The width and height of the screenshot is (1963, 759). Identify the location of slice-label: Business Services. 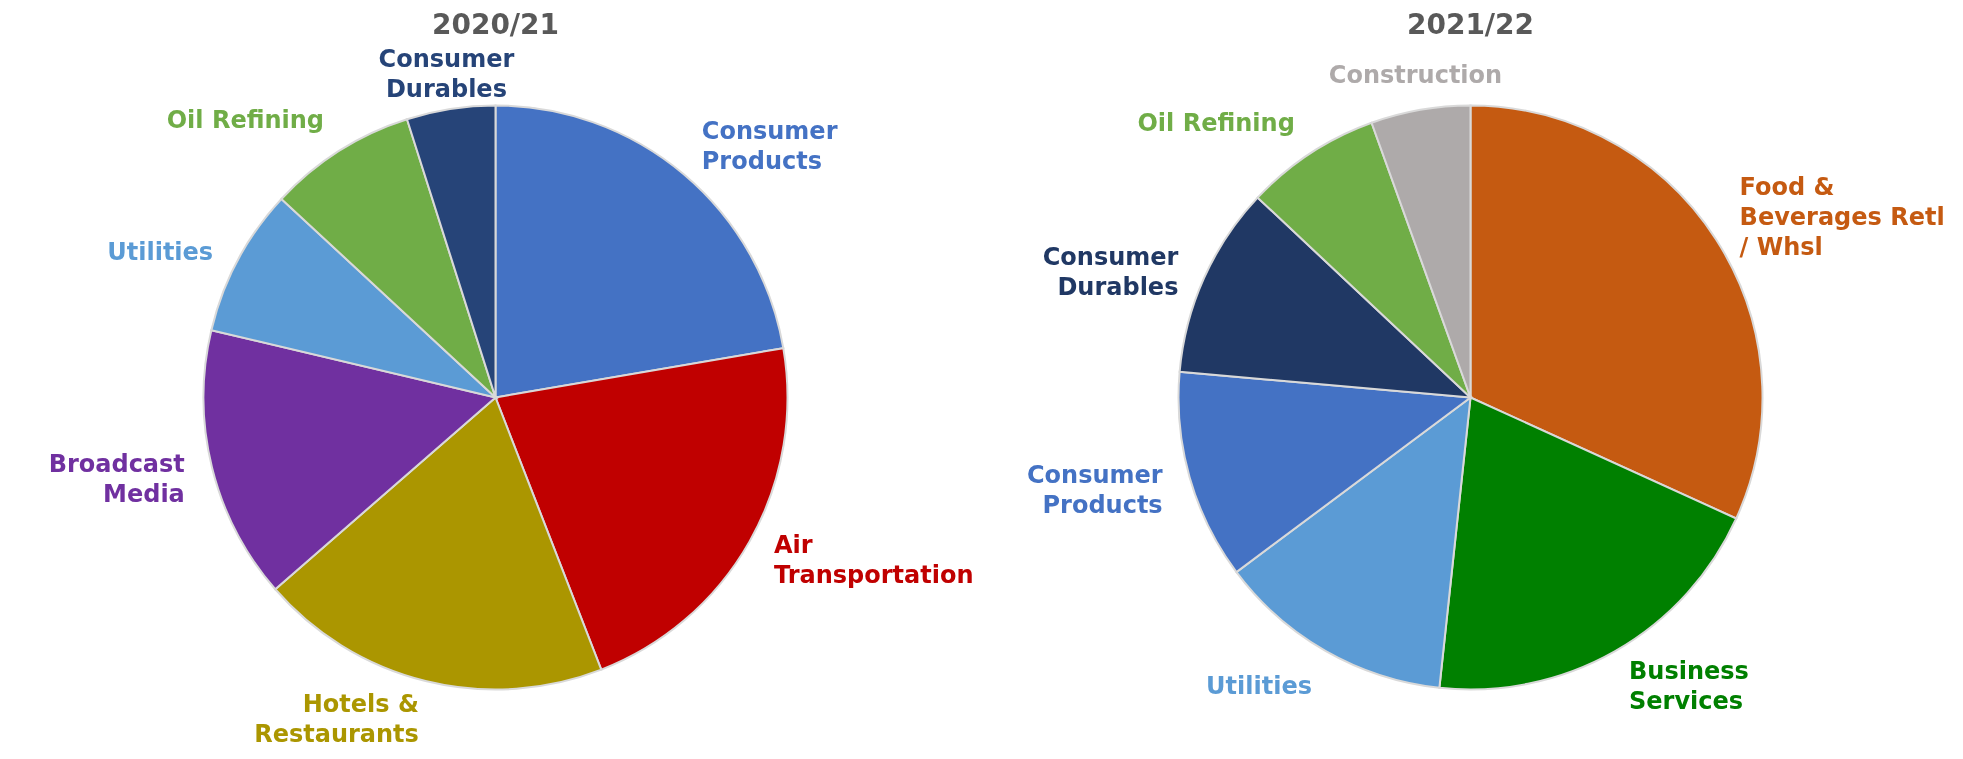
(1689, 686).